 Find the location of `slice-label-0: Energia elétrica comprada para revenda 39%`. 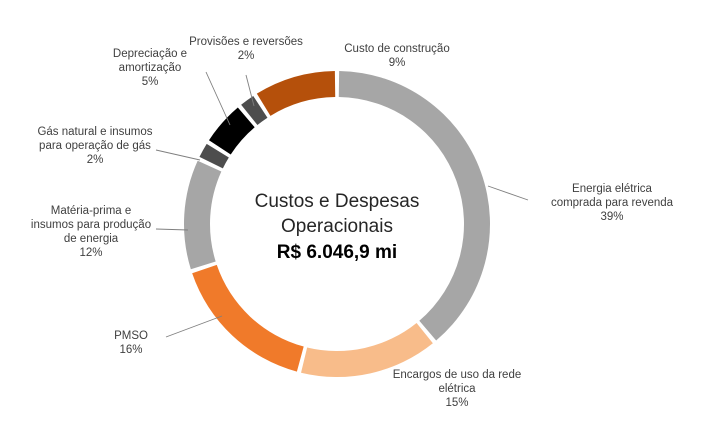

slice-label-0: Energia elétrica comprada para revenda 39% is located at coordinates (612, 203).